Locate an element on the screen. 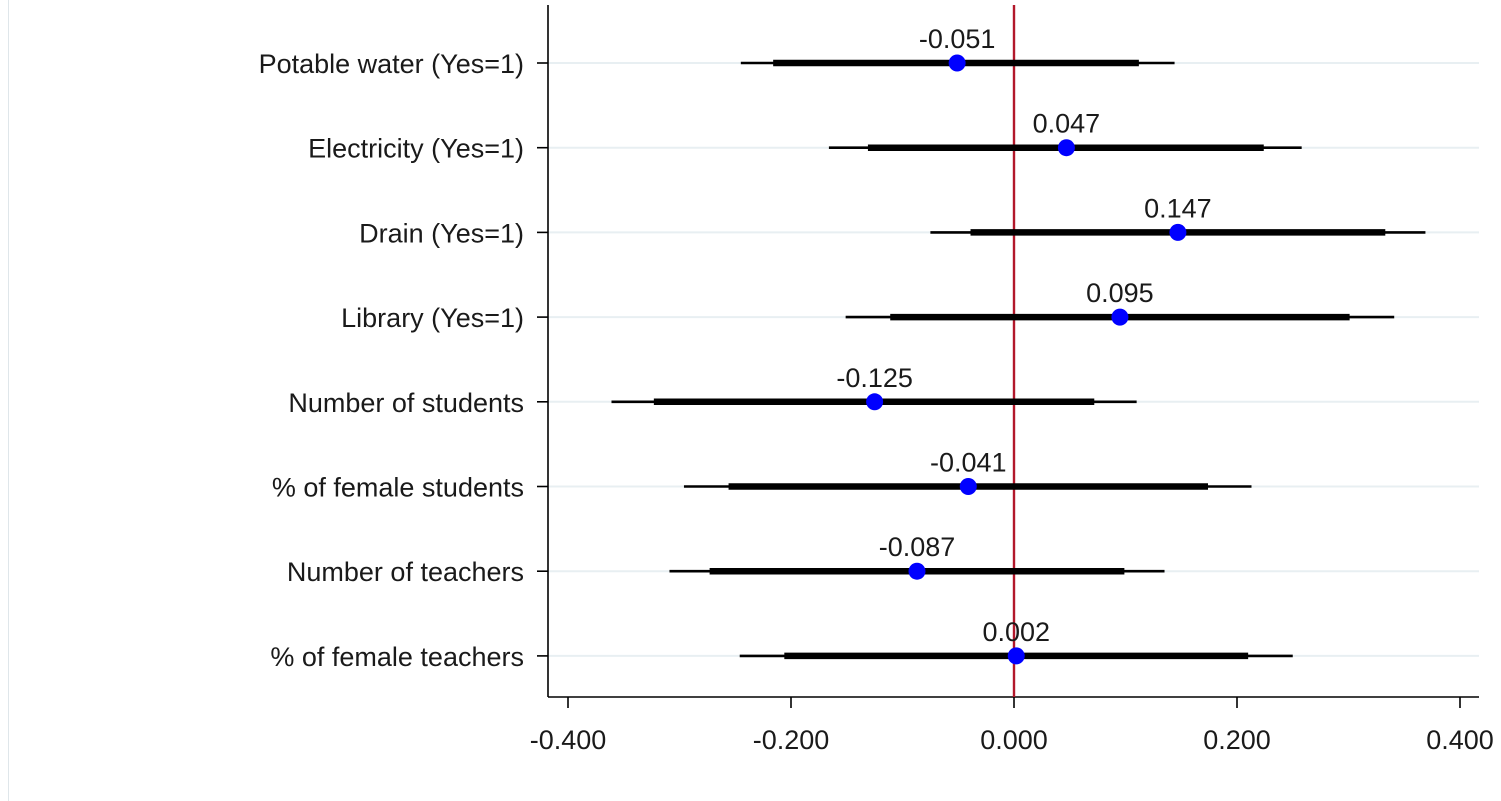 Image resolution: width=1501 pixels, height=801 pixels. data-label: -0.041 is located at coordinates (968, 463).